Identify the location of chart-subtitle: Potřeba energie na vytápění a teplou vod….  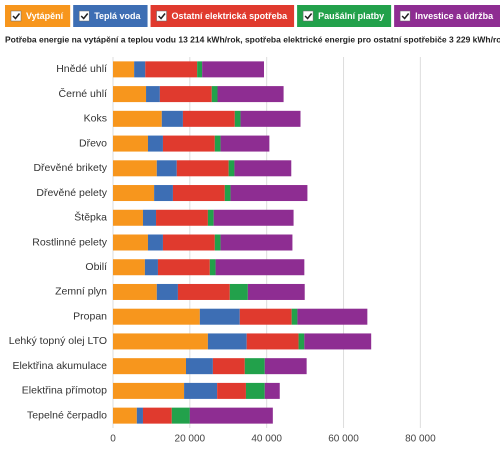
(252, 39).